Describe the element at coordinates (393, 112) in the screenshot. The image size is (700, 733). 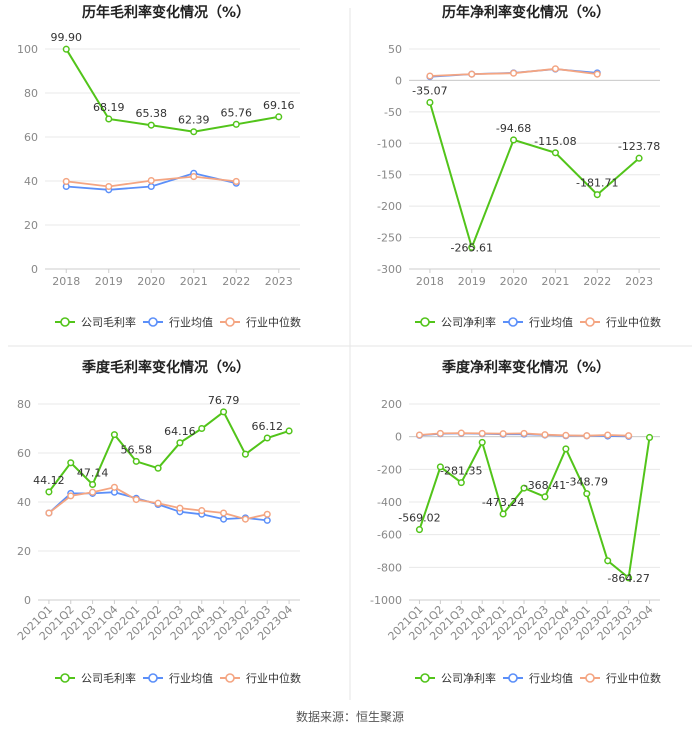
I see `y-tick-label: -50` at that location.